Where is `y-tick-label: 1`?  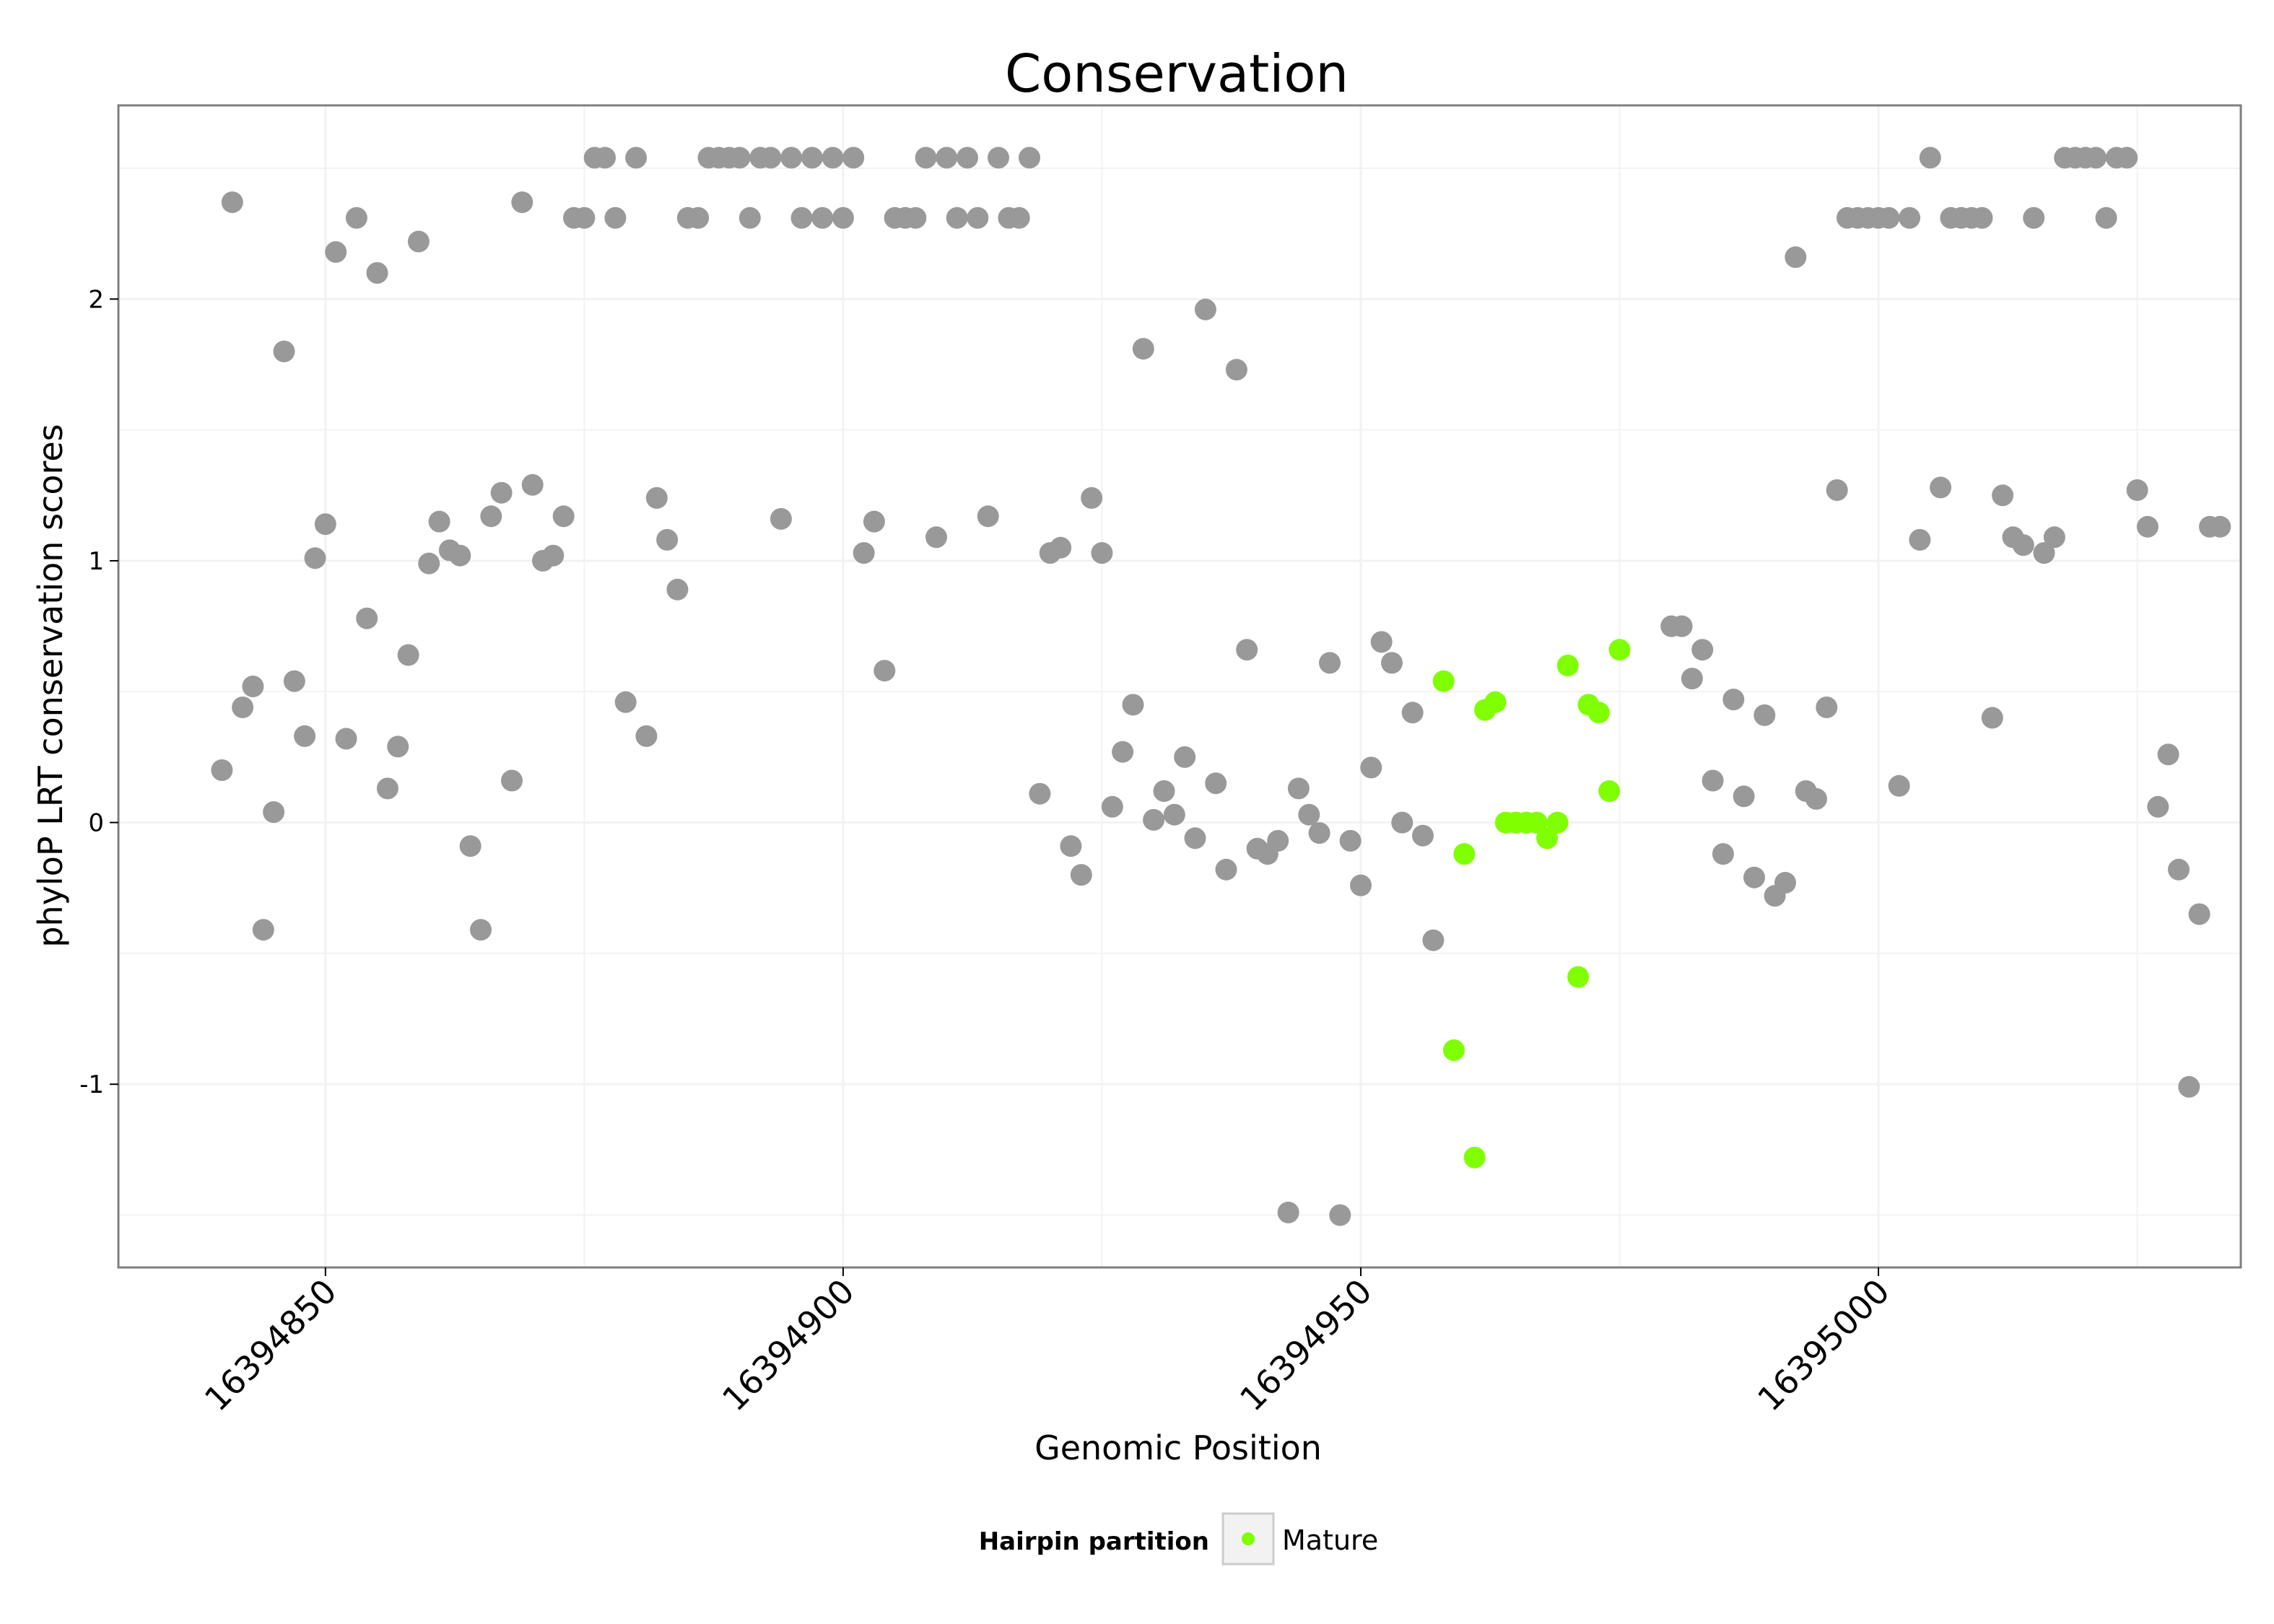 y-tick-label: 1 is located at coordinates (96, 561).